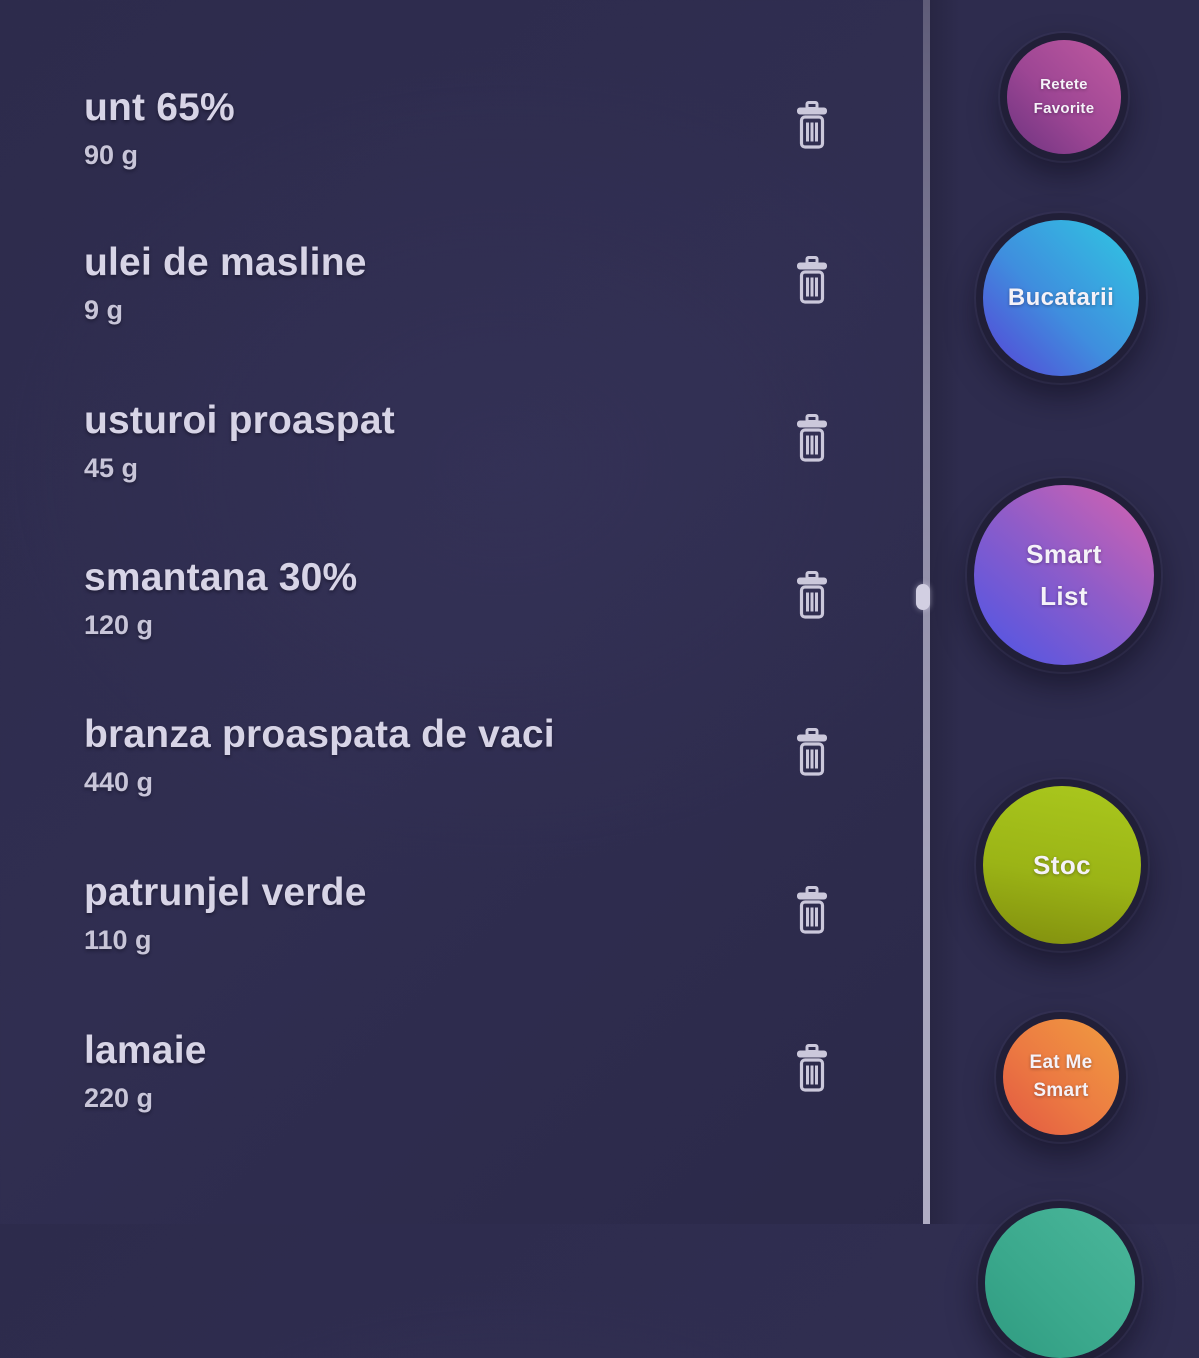  Describe the element at coordinates (465, 1103) in the screenshot. I see `ingredient-row: lamaie 220 g` at that location.